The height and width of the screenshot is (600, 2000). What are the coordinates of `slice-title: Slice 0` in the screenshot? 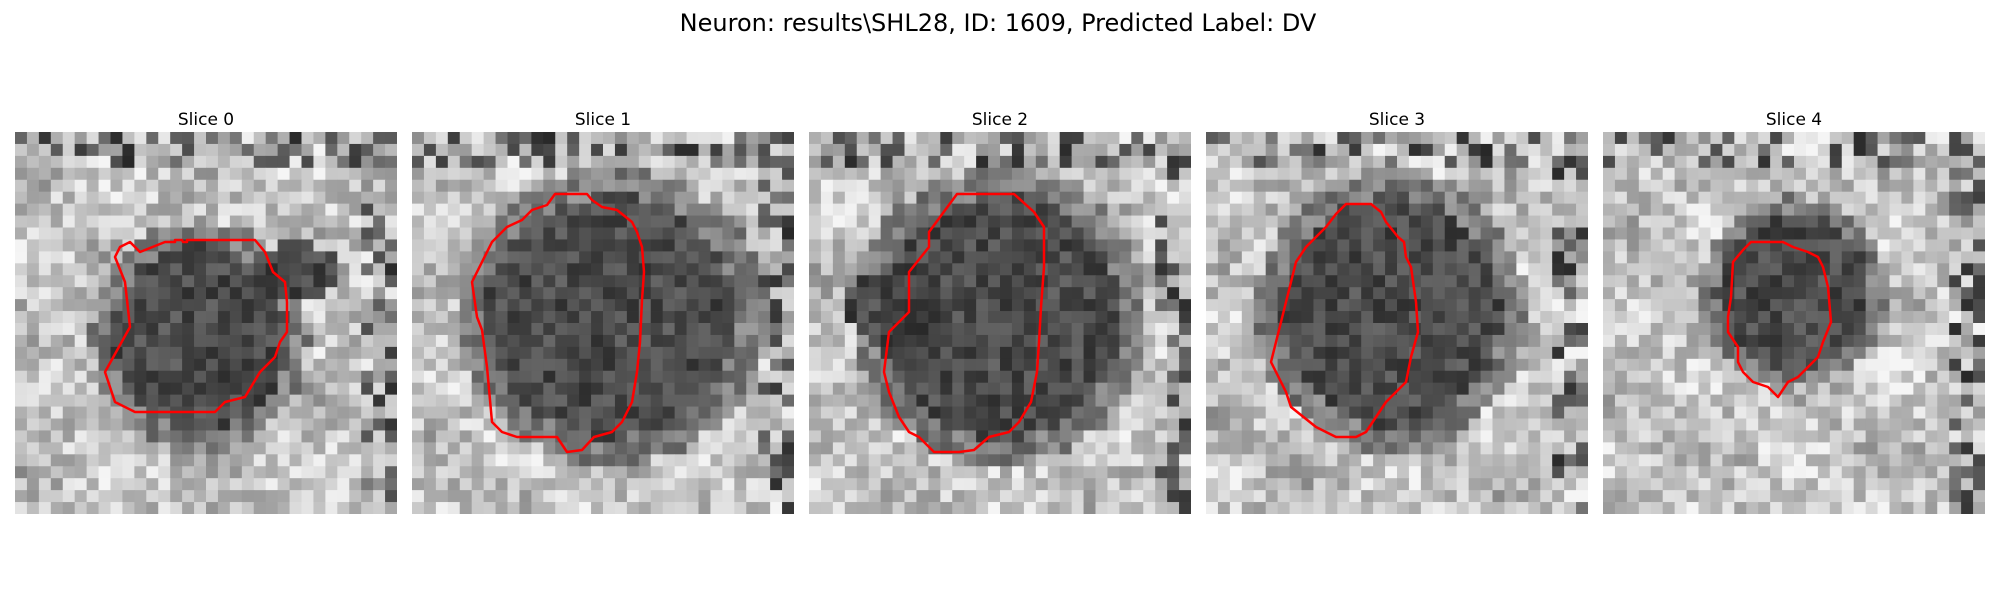 It's located at (206, 120).